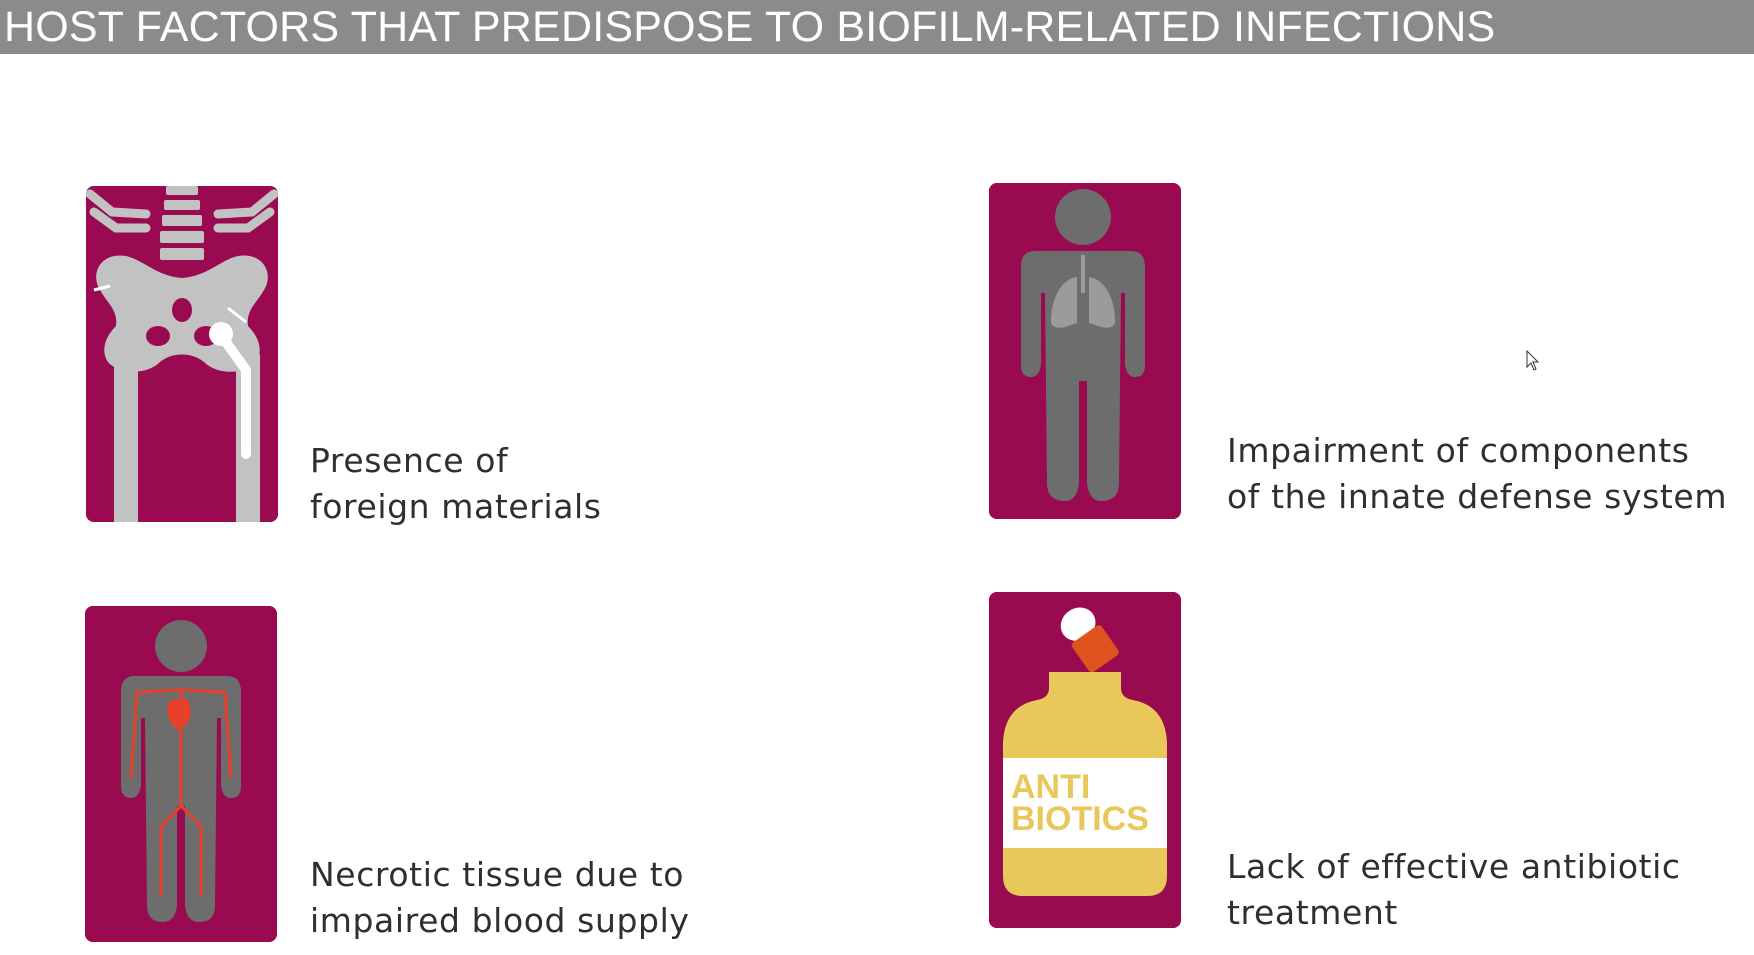 The width and height of the screenshot is (1754, 955). Describe the element at coordinates (1454, 866) in the screenshot. I see `caption-line: Lack of effective antibiotic` at that location.